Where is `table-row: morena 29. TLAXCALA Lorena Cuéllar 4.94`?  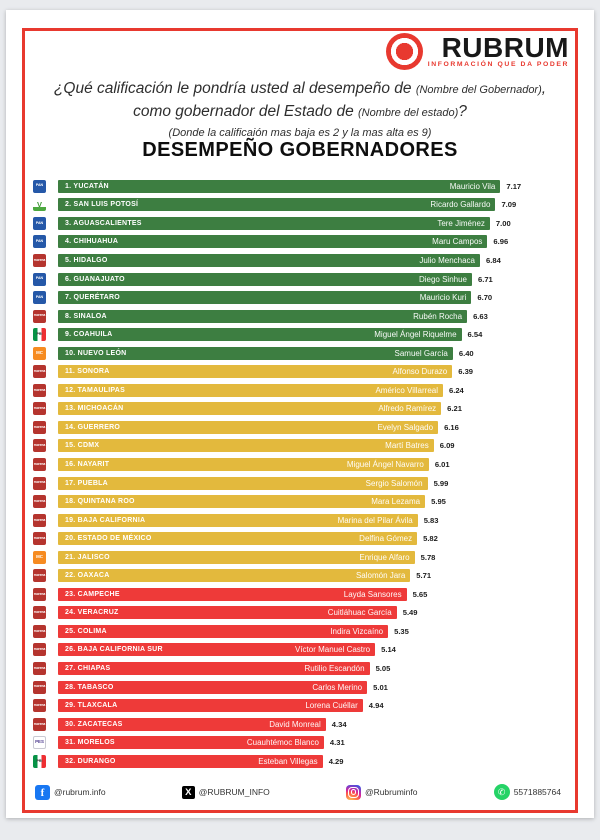
table-row: morena 29. TLAXCALA Lorena Cuéllar 4.94 is located at coordinates (300, 705).